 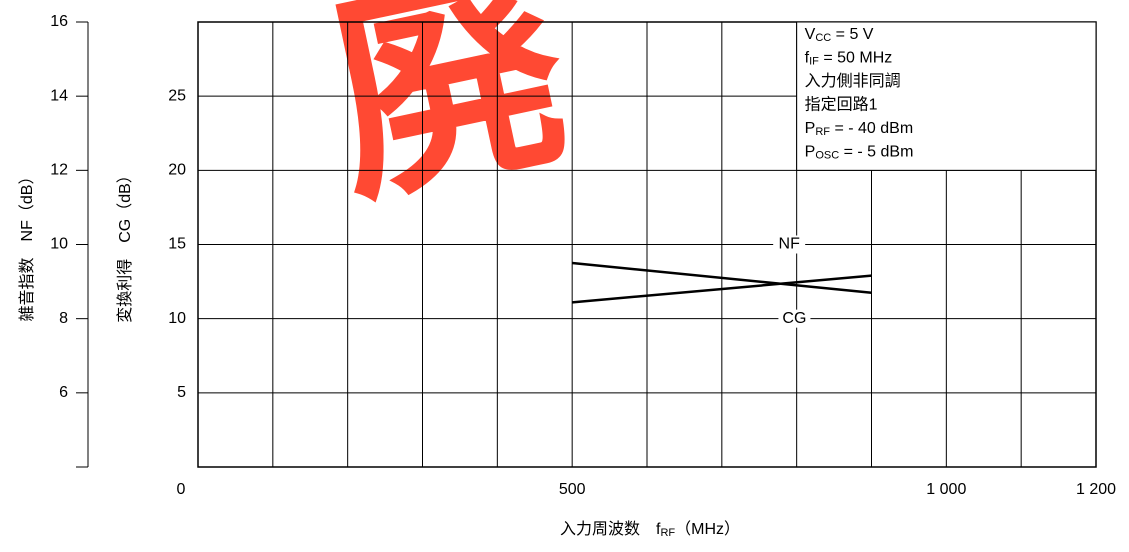 I want to click on y-tick-label: 6, so click(x=63, y=392).